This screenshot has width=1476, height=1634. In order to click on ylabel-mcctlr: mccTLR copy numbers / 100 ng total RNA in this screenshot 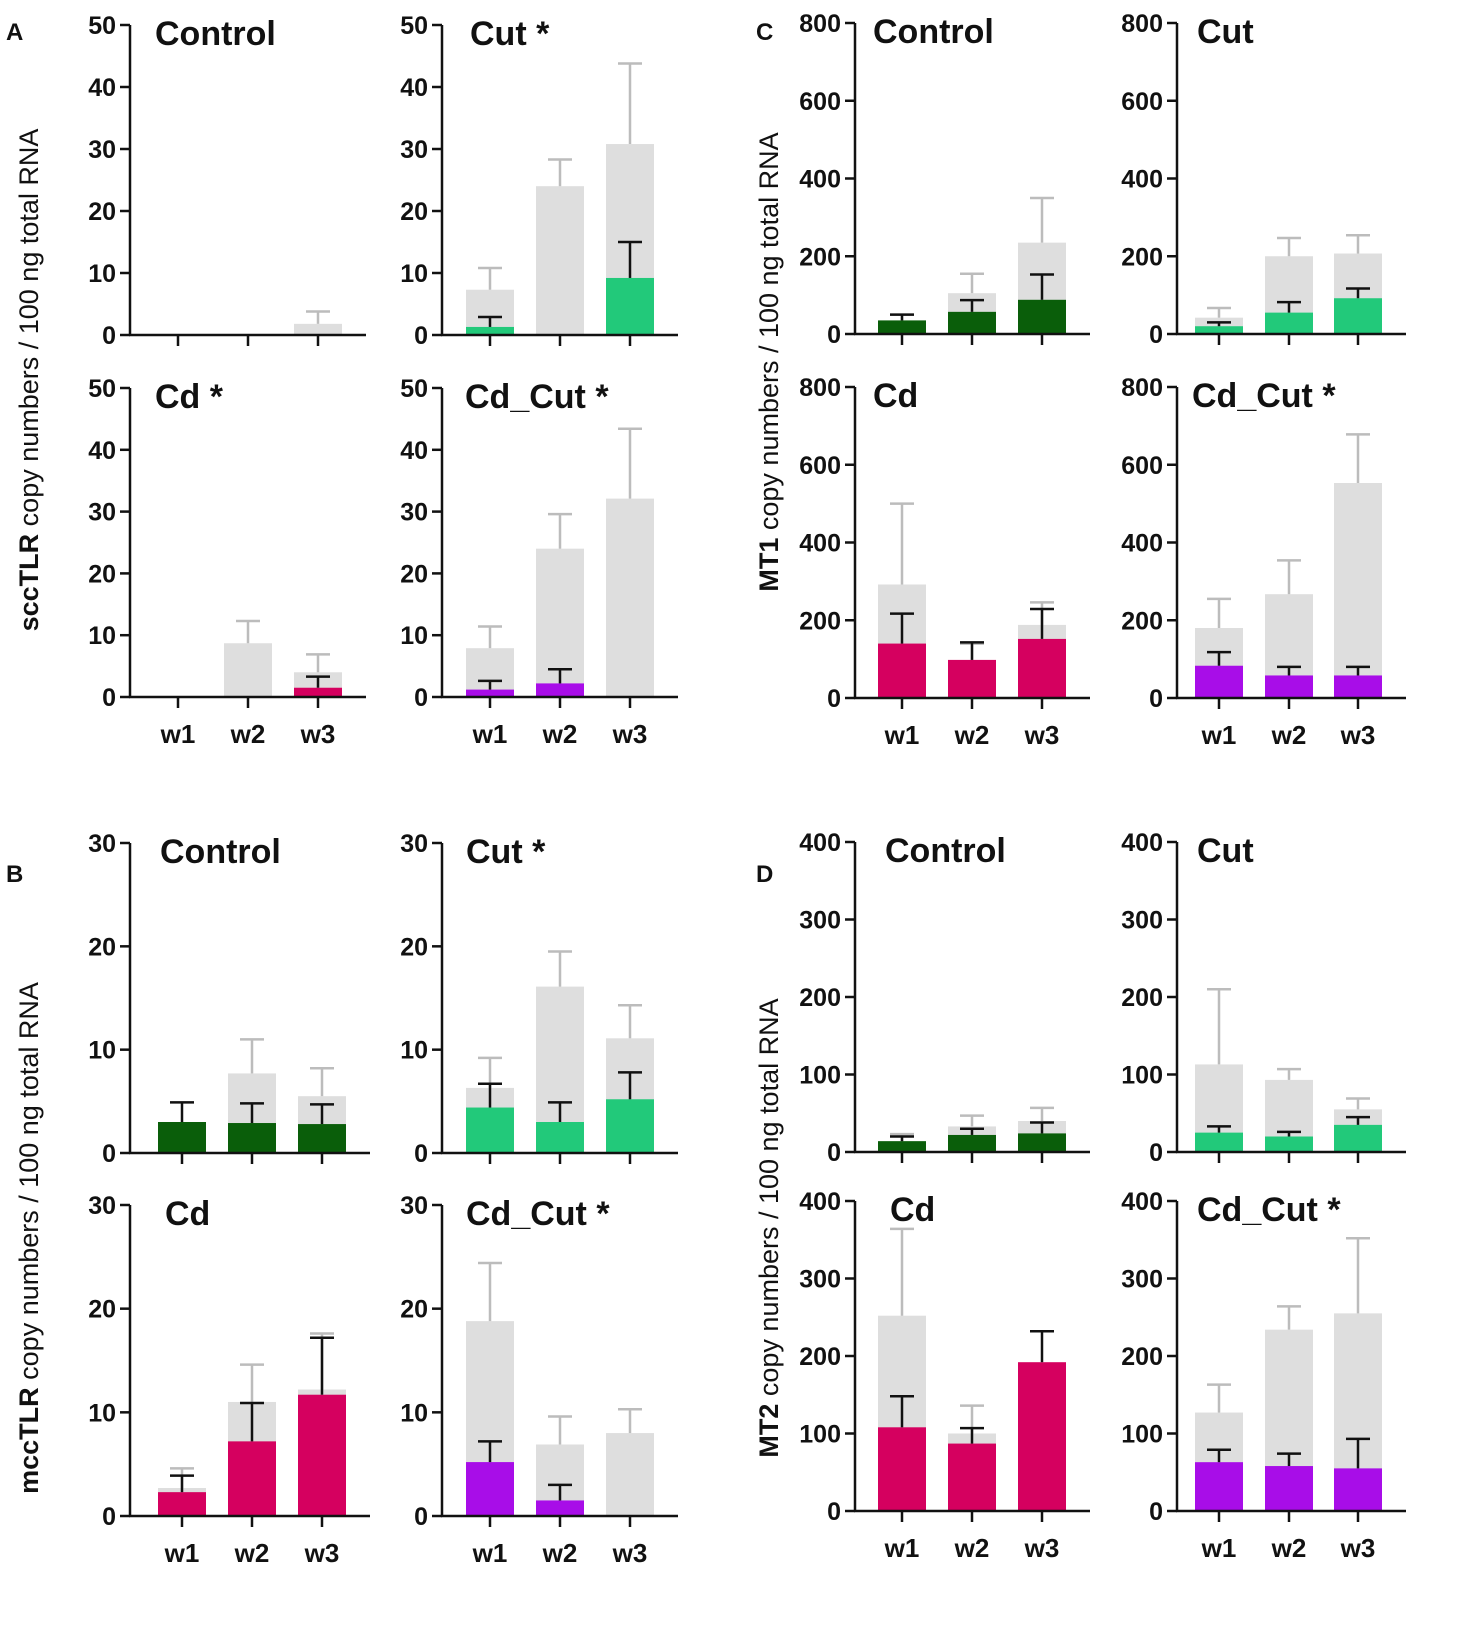, I will do `click(29, 1238)`.